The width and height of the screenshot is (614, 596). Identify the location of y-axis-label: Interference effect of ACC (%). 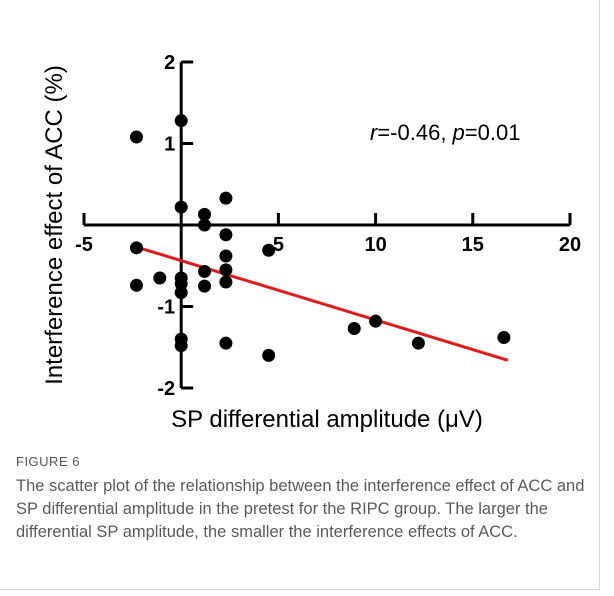
(54, 225).